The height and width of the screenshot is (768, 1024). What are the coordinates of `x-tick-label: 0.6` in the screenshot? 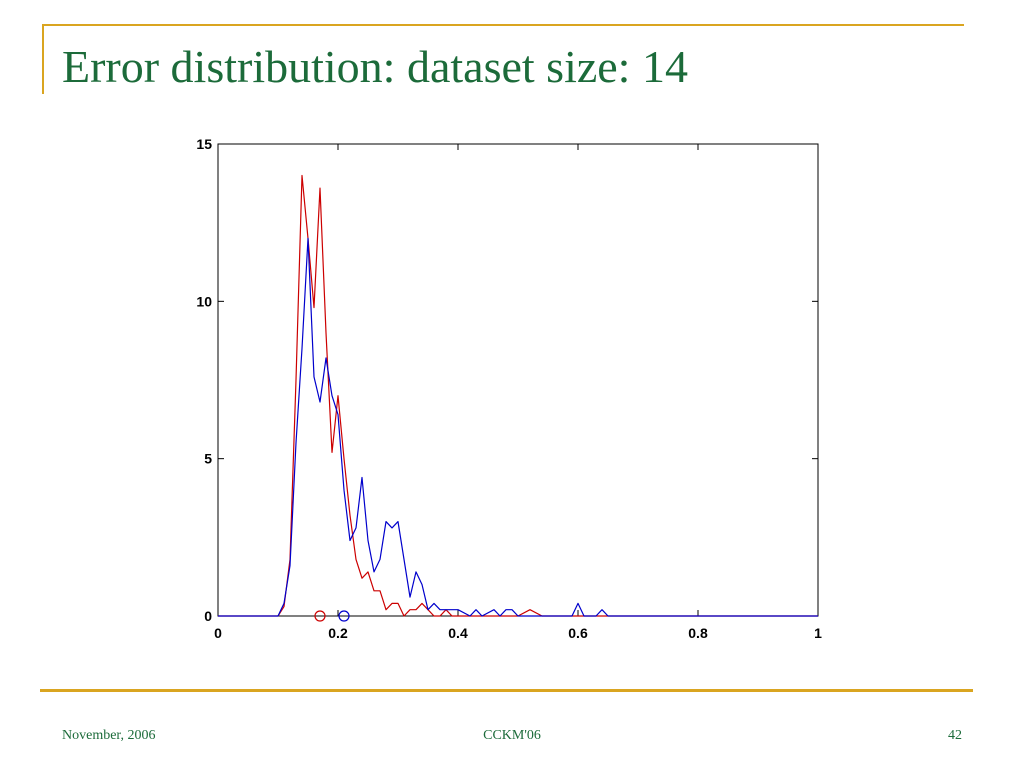 It's located at (578, 633).